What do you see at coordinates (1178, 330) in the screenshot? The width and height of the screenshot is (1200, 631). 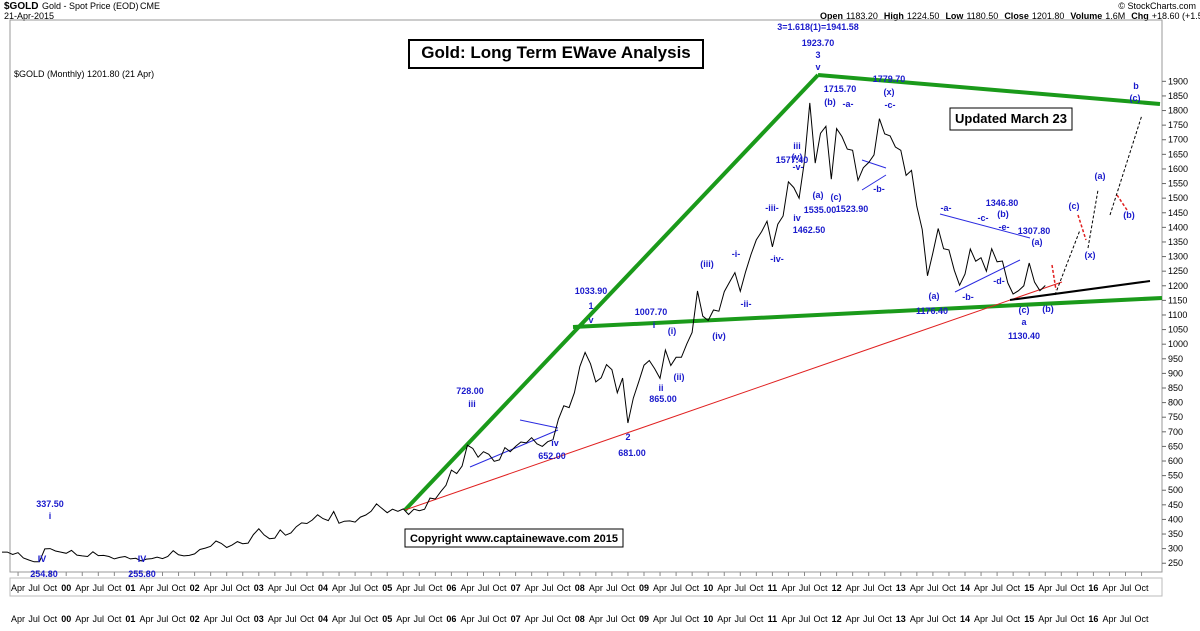 I see `y-tick-label: 1050` at bounding box center [1178, 330].